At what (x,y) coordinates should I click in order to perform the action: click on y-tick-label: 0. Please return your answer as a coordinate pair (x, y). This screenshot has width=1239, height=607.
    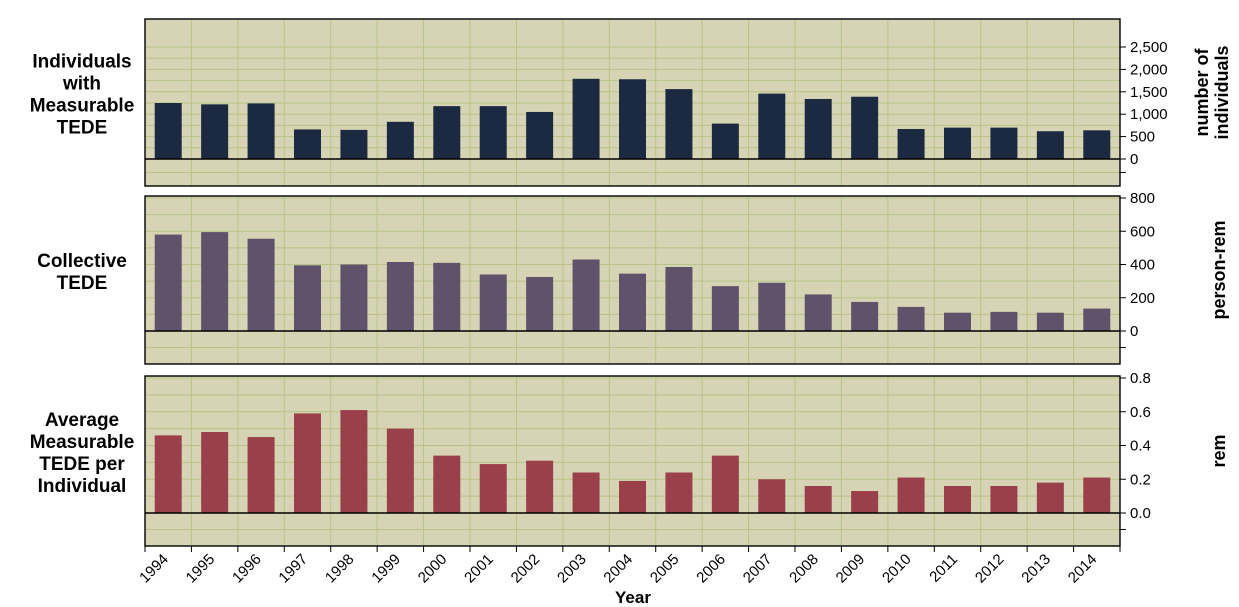
    Looking at the image, I should click on (1134, 159).